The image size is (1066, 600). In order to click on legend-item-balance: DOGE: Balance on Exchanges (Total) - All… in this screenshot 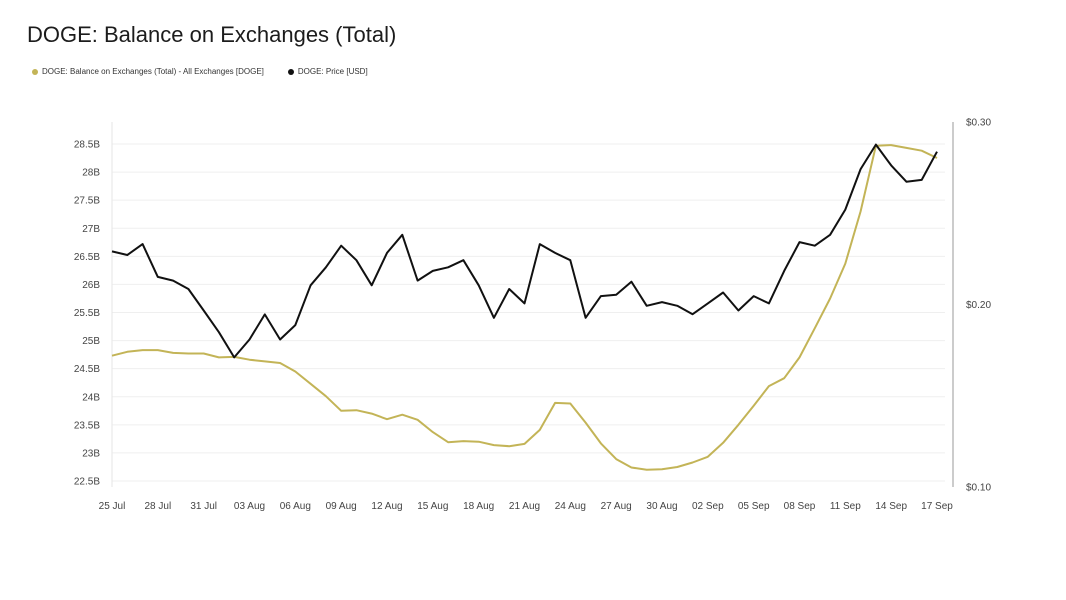, I will do `click(148, 71)`.